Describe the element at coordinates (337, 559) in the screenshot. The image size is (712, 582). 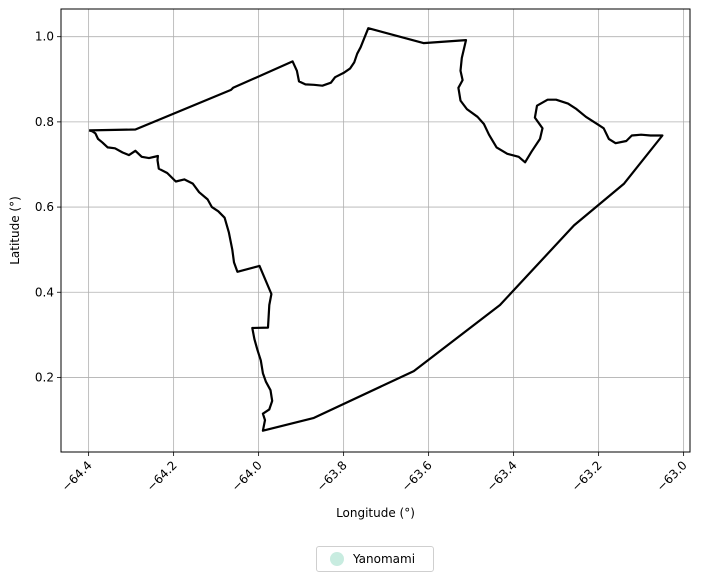
I see `legend-swatch-icon` at that location.